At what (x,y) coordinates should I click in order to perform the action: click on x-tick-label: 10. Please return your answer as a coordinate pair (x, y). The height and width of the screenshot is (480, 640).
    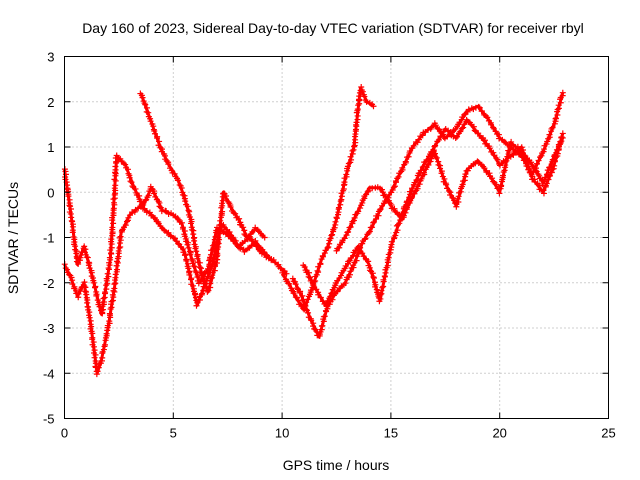
    Looking at the image, I should click on (282, 433).